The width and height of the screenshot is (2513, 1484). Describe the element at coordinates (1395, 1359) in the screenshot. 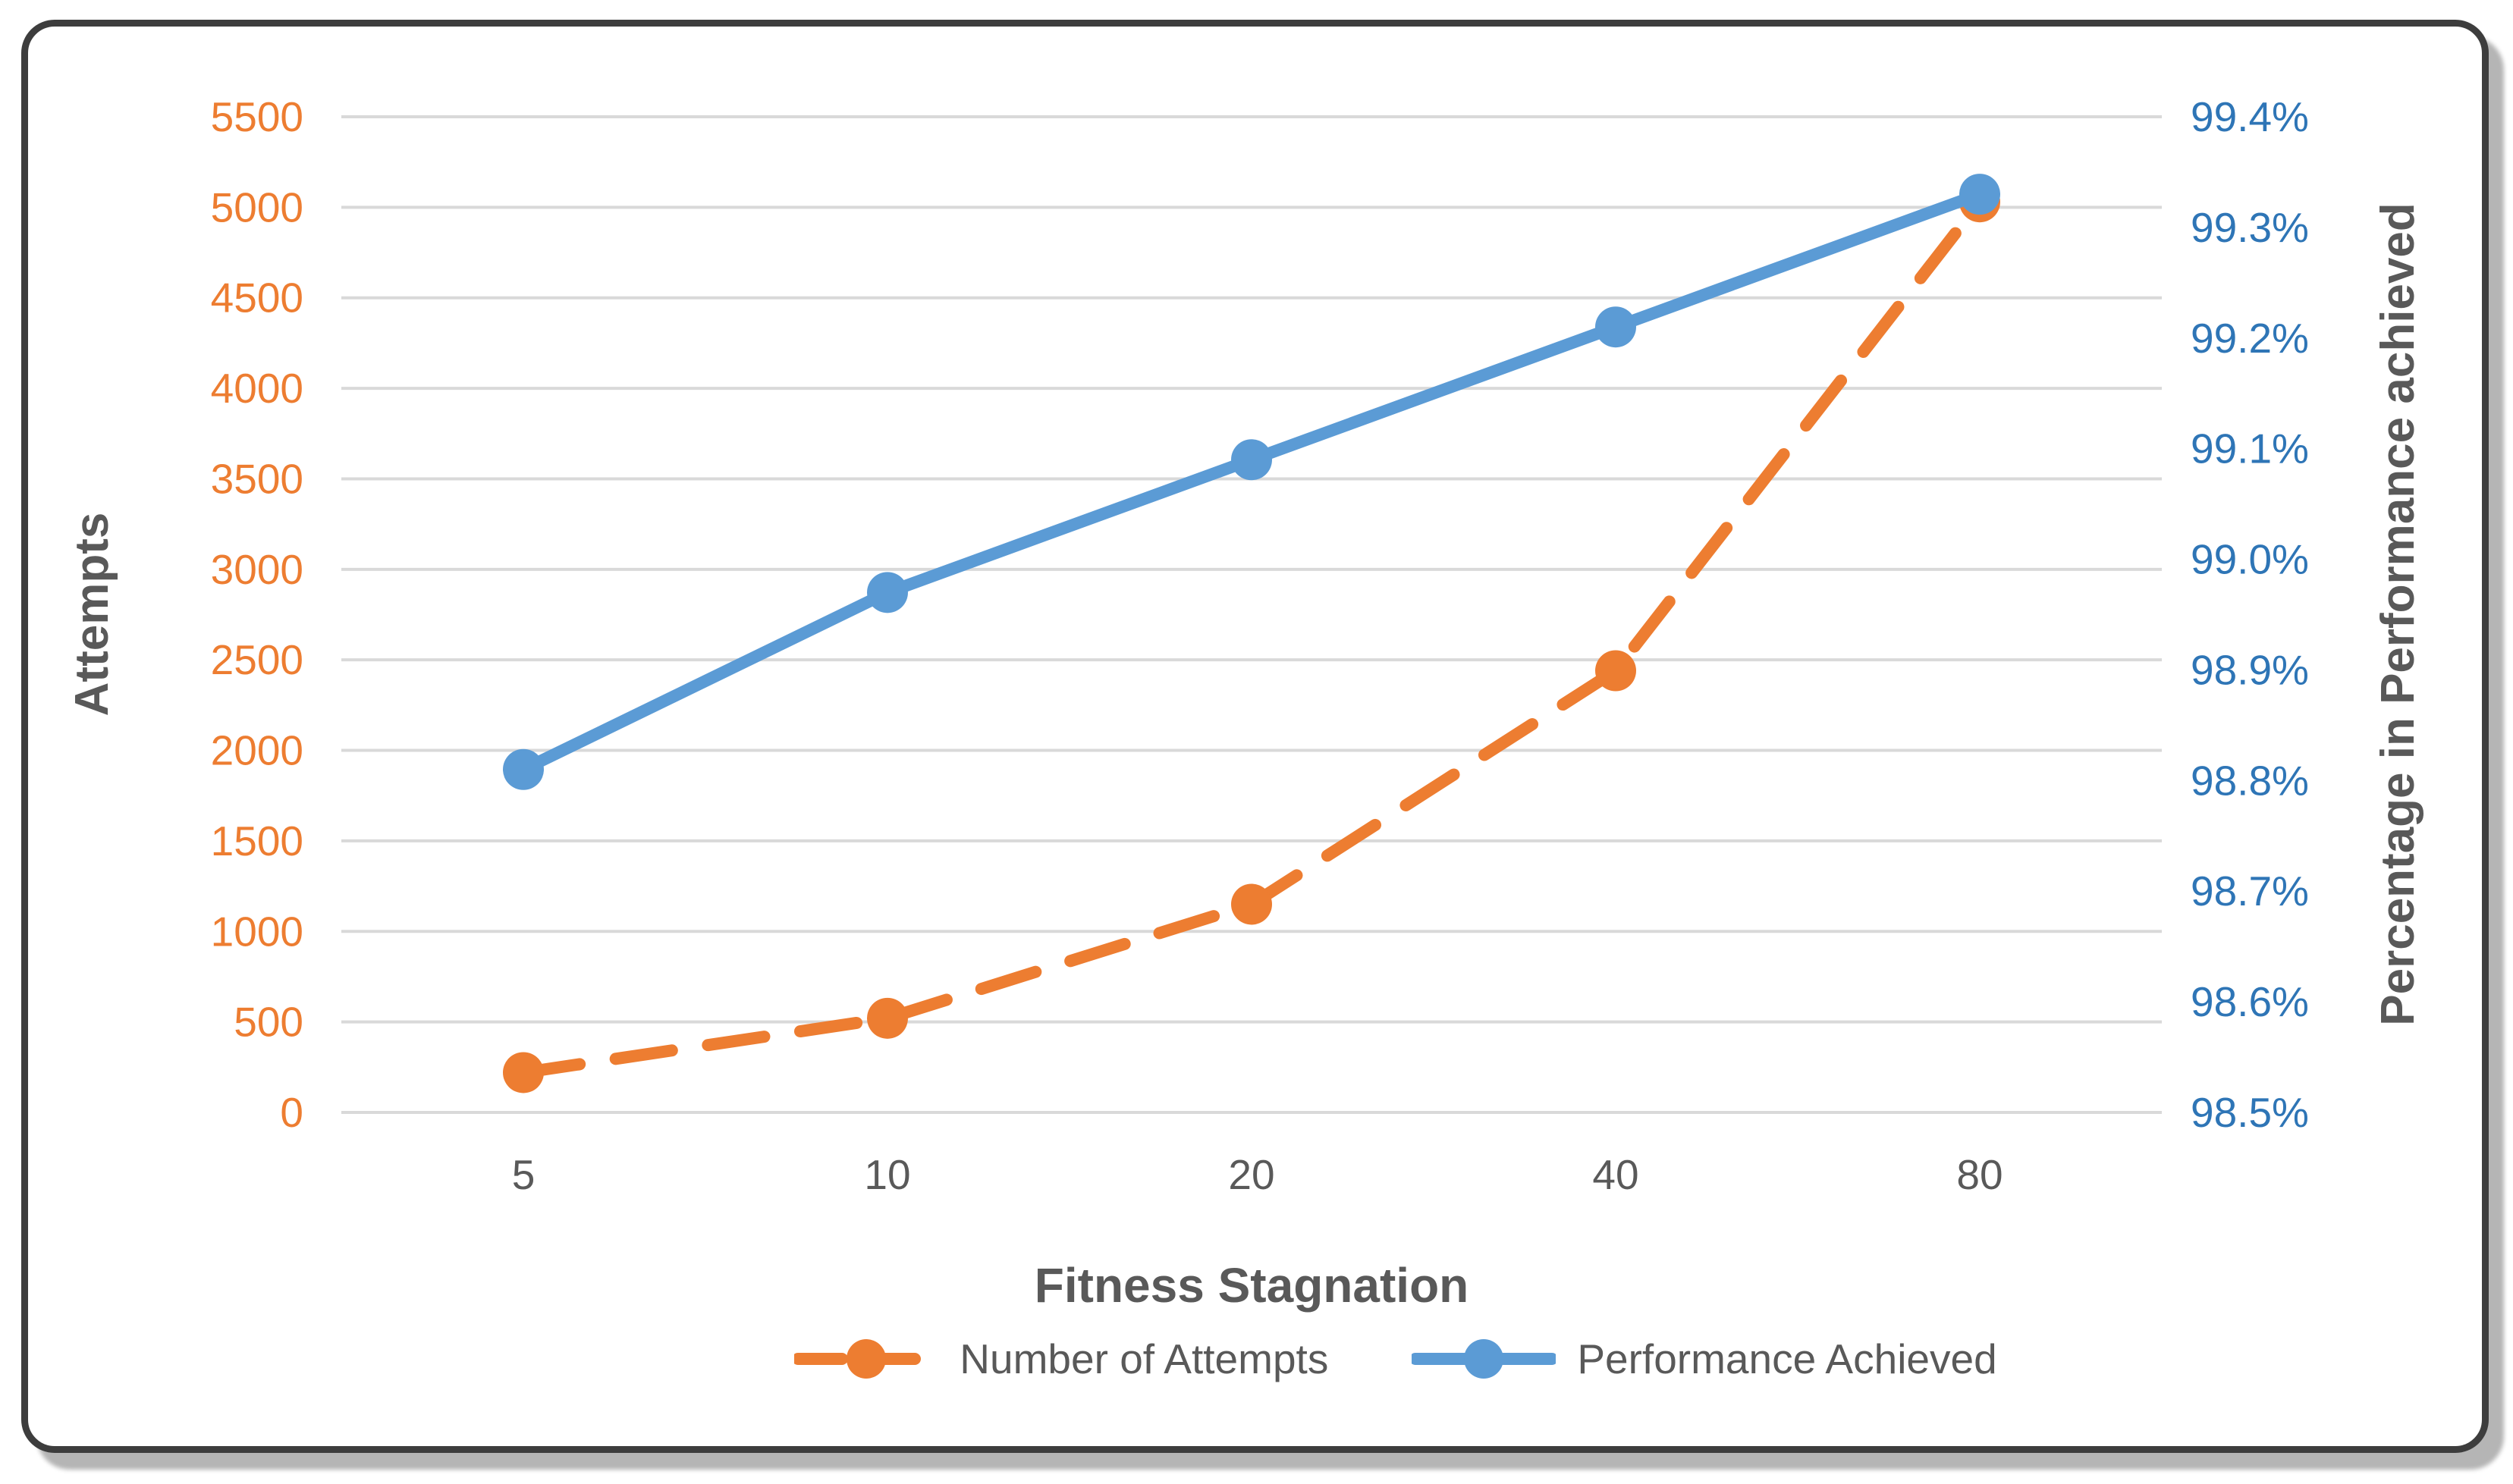

I see `legend: Number of Attempts Performance Achieved` at that location.